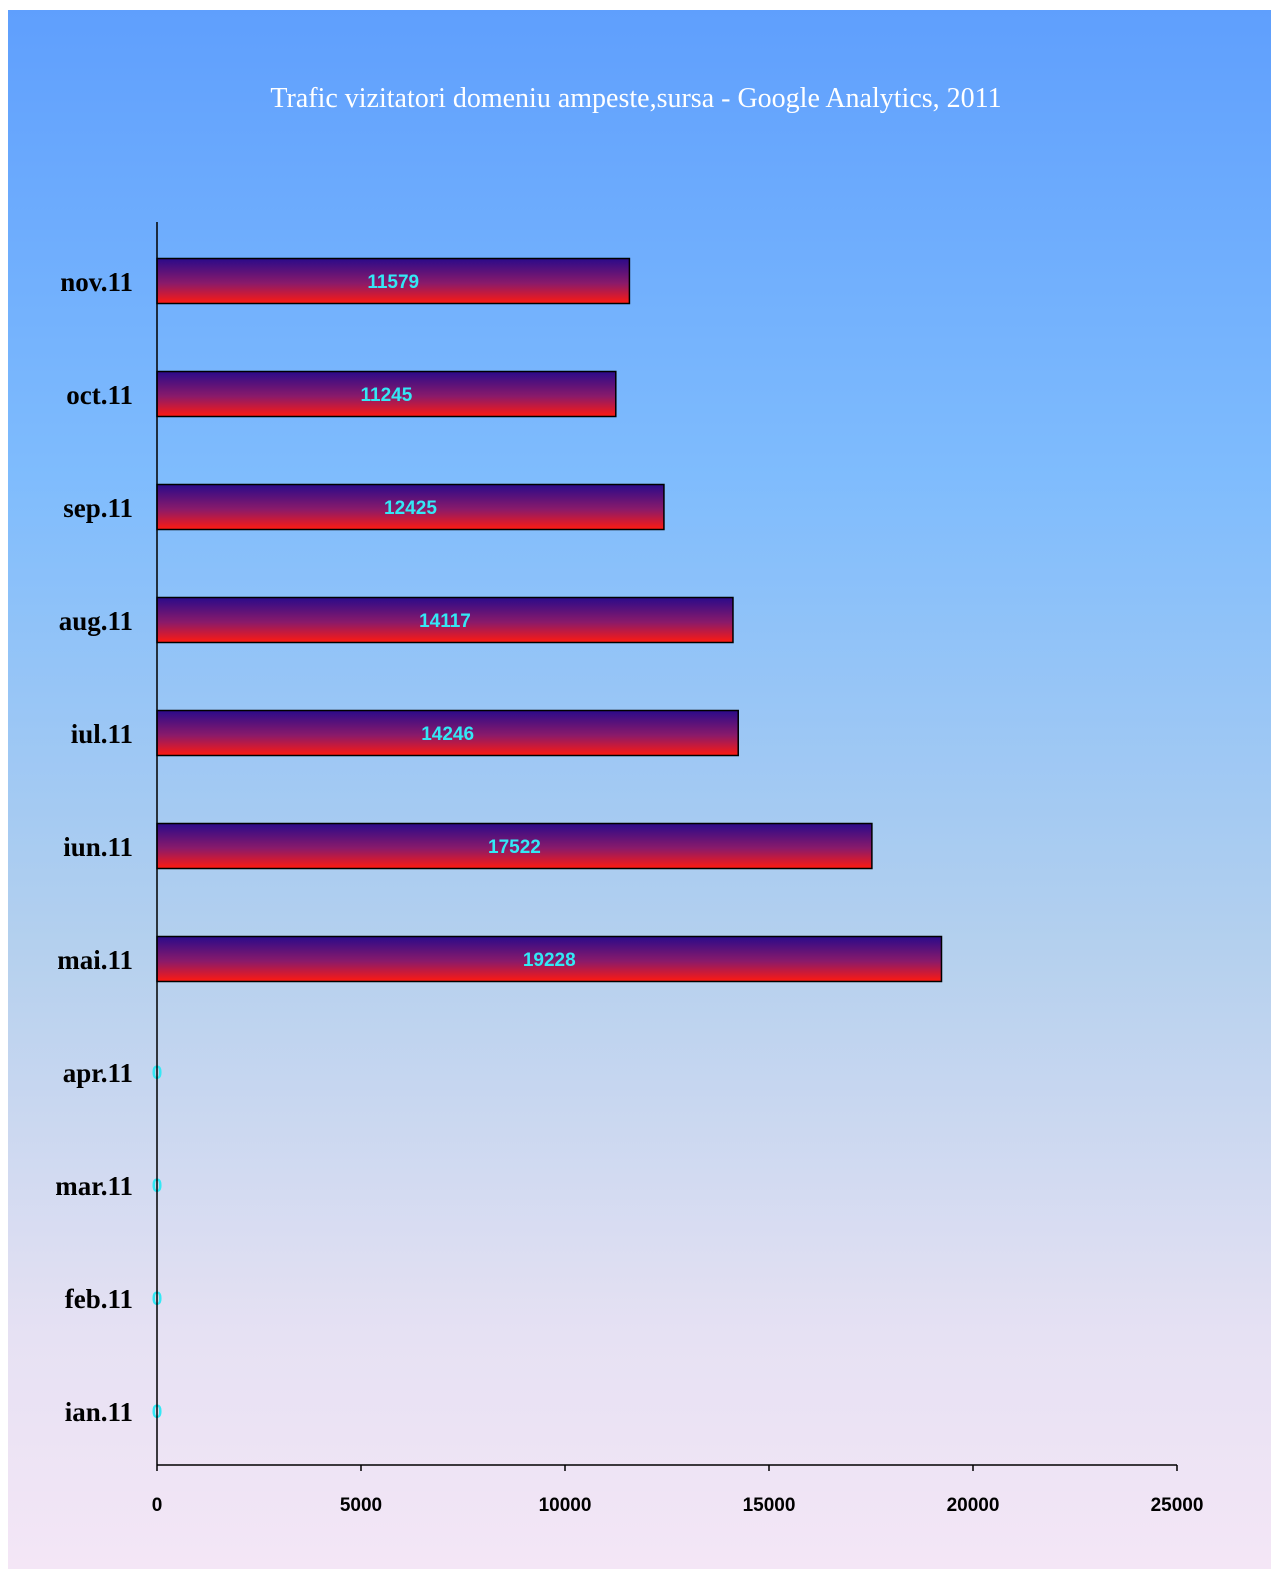 This screenshot has height=1574, width=1276. What do you see at coordinates (1177, 1505) in the screenshot?
I see `x-tick-label: 25000` at bounding box center [1177, 1505].